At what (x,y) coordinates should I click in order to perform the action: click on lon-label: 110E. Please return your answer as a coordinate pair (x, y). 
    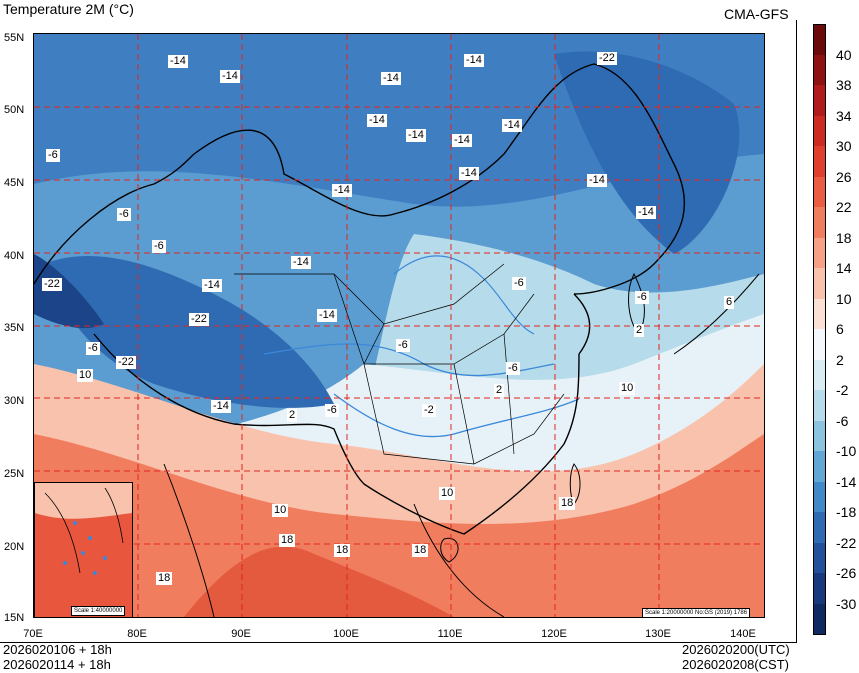
    Looking at the image, I should click on (450, 634).